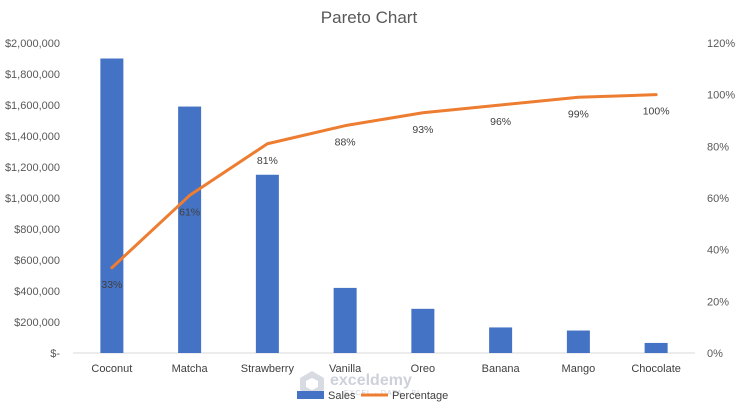 The height and width of the screenshot is (412, 739). Describe the element at coordinates (112, 205) in the screenshot. I see `bar-coconut` at that location.